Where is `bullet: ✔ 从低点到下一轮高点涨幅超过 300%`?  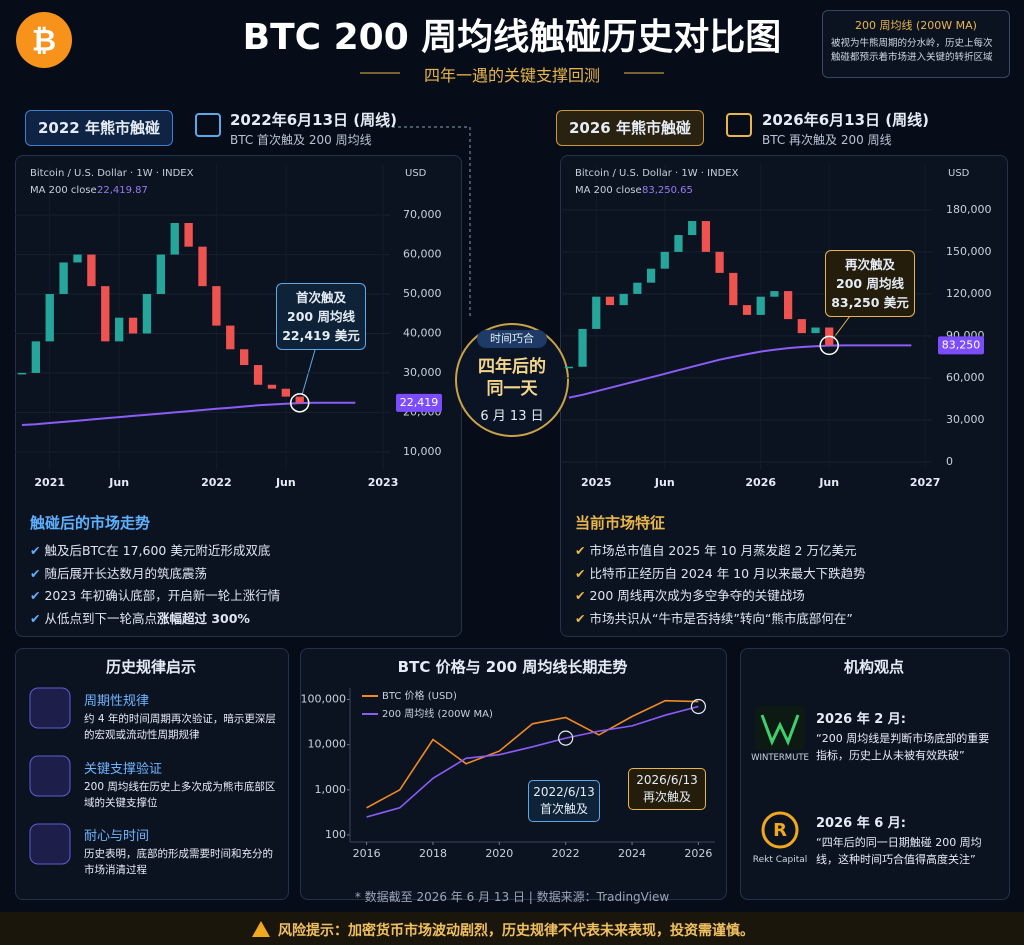 bullet: ✔ 从低点到下一轮高点涨幅超过 300% is located at coordinates (155, 619).